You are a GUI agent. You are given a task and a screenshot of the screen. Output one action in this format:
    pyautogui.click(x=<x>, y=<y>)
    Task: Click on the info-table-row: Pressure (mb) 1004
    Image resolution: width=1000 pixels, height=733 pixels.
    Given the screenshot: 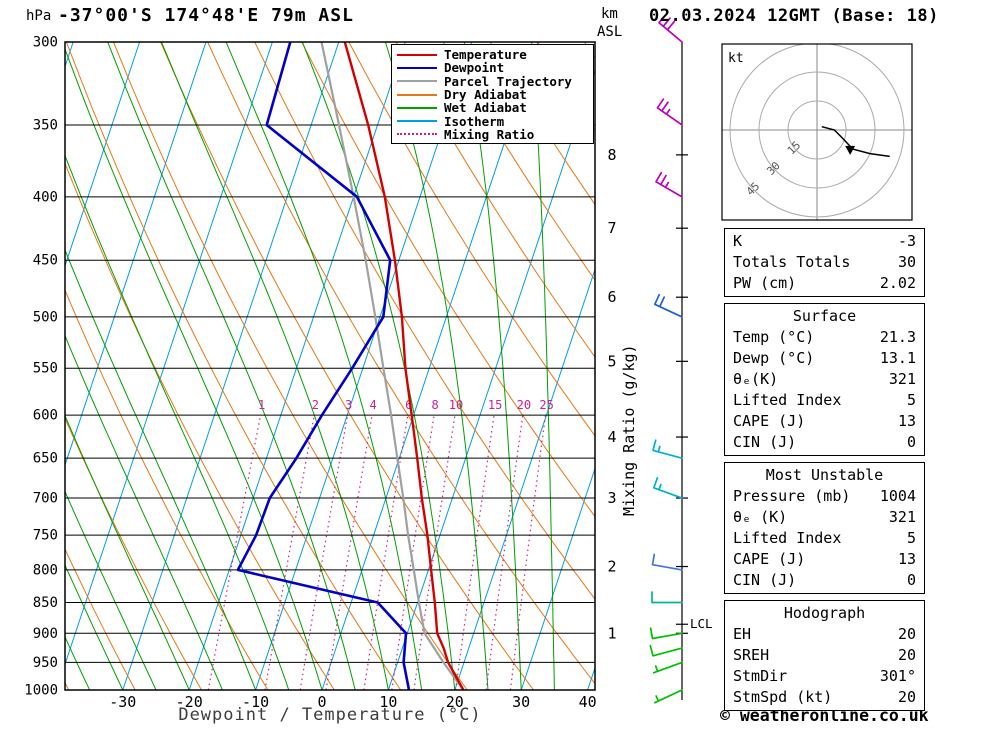 What is the action you would take?
    pyautogui.click(x=824, y=496)
    